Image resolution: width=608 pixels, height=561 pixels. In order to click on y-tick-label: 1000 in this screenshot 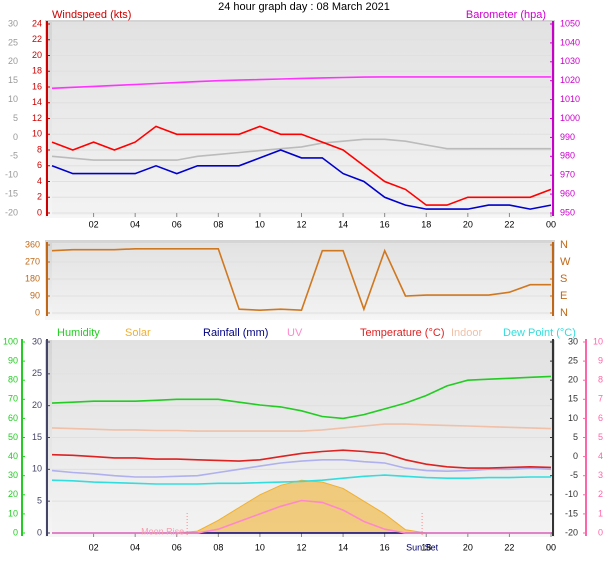, I will do `click(570, 118)`.